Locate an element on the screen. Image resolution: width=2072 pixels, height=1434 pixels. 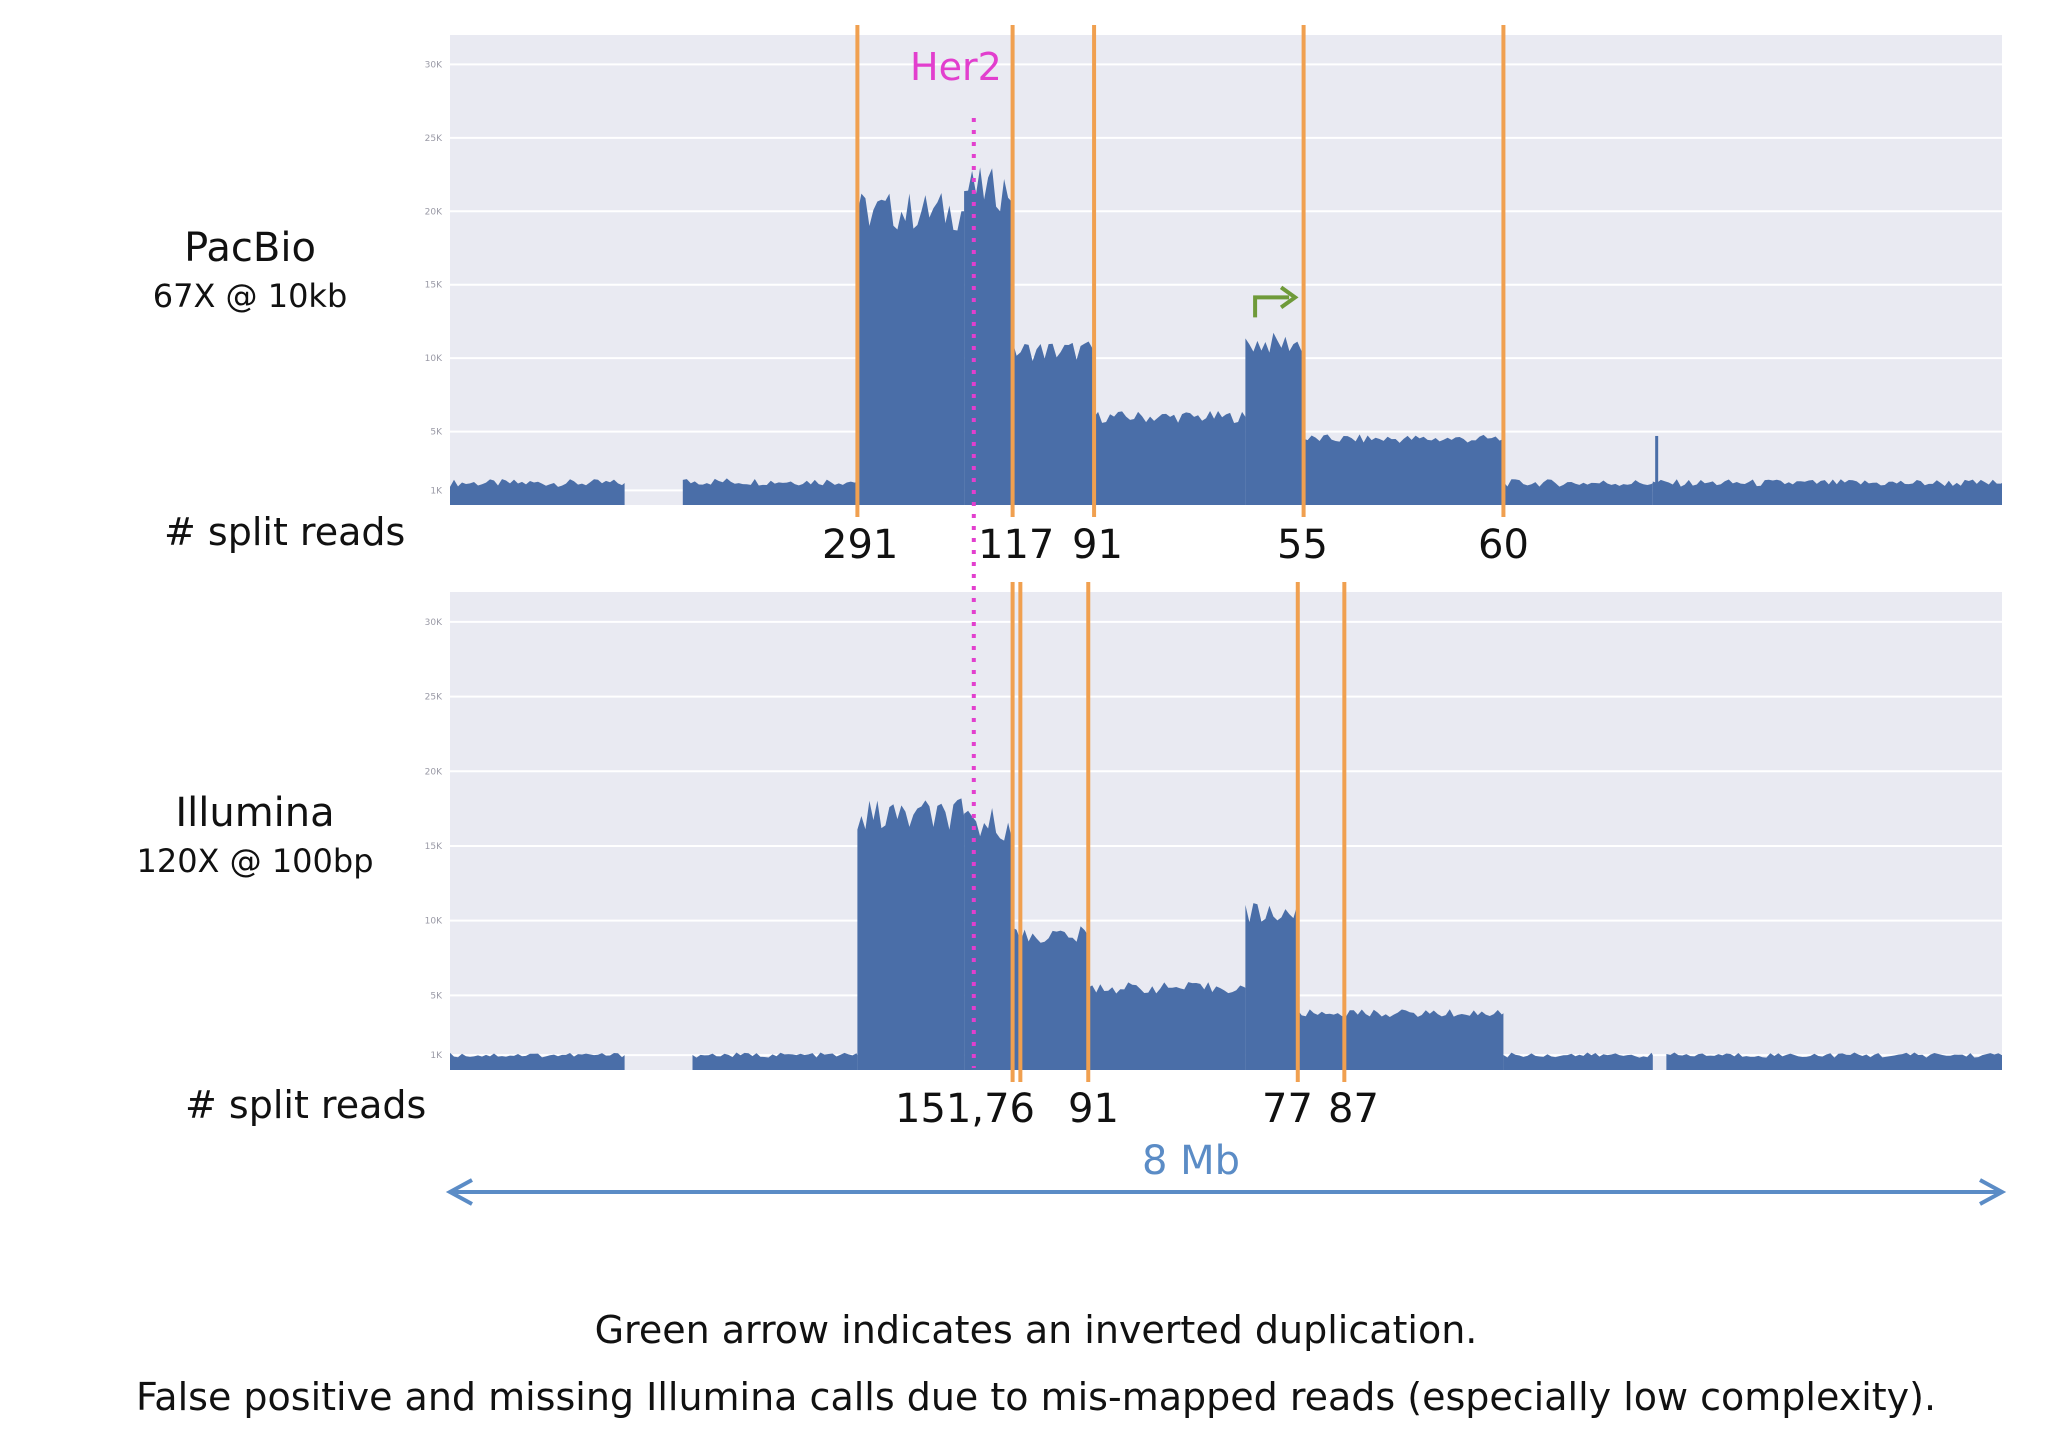
illumina-split-count-3: 77 is located at coordinates (1287, 1109).